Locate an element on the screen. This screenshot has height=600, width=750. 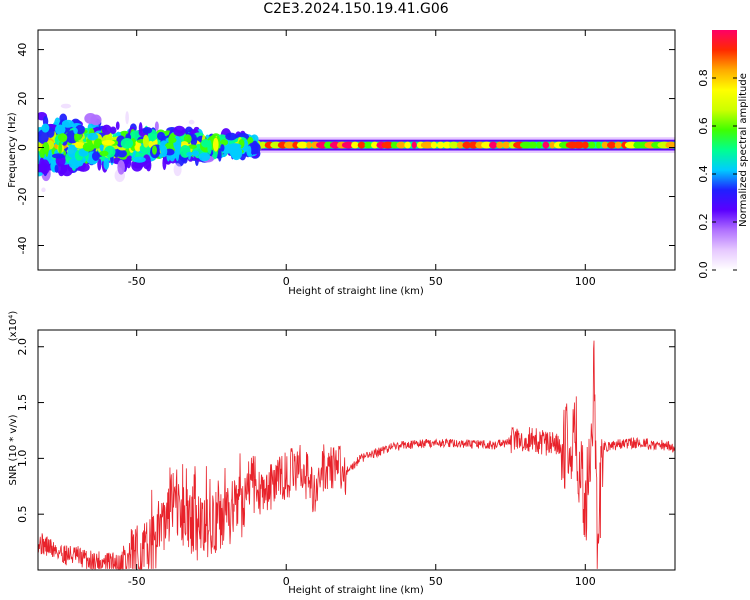
snr-x-axis-label: Height of straight line (km) is located at coordinates (356, 590).